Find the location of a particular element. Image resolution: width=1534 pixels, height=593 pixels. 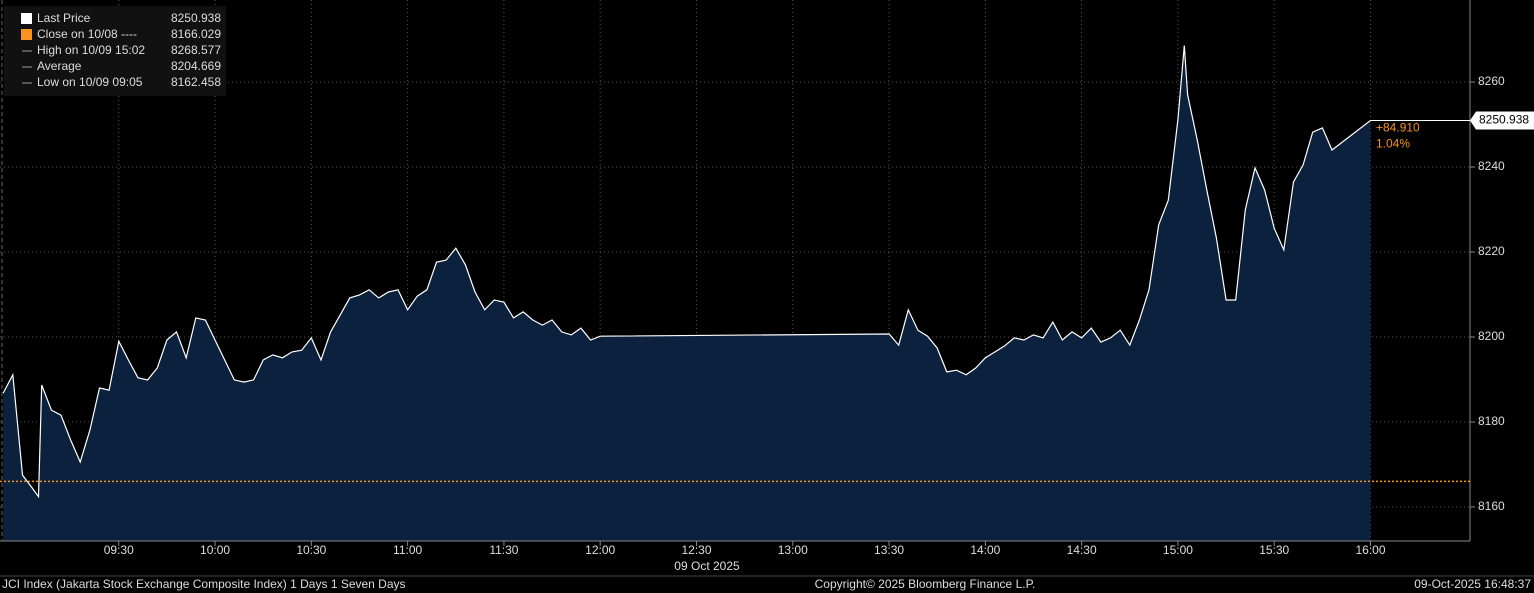

legend-label: Last Price is located at coordinates (64, 18).